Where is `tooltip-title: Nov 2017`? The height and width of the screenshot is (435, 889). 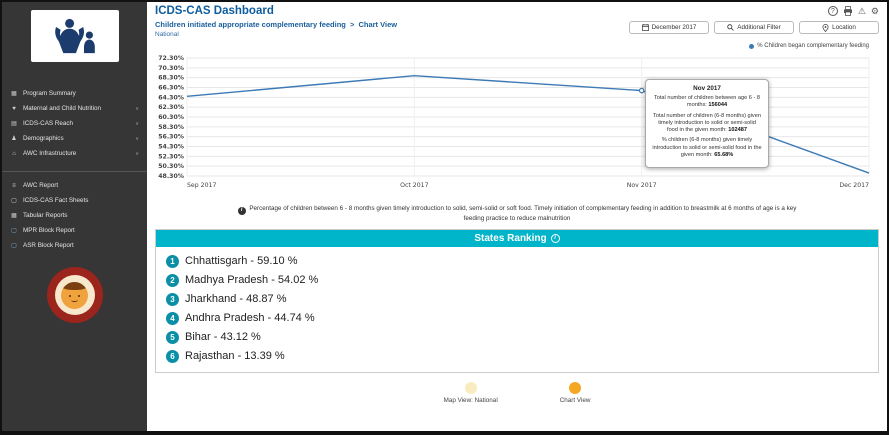 tooltip-title: Nov 2017 is located at coordinates (707, 88).